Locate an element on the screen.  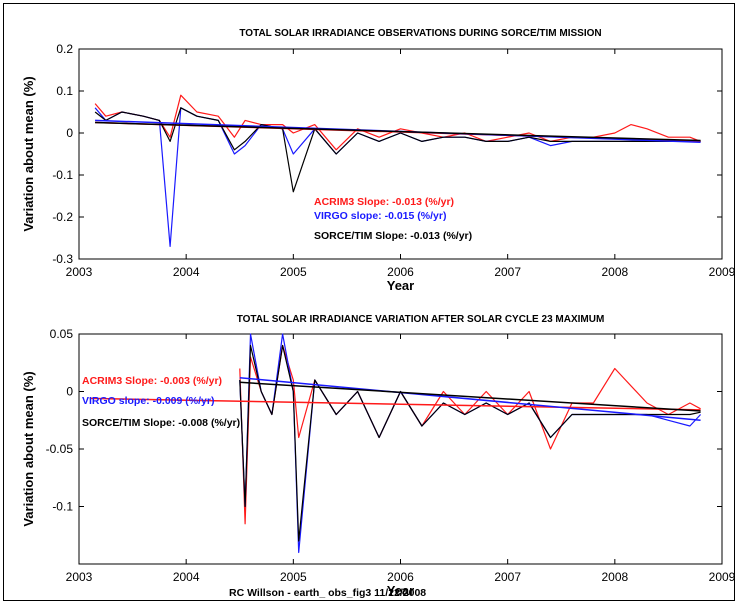
trend-line-acrim is located at coordinates (395, 404).